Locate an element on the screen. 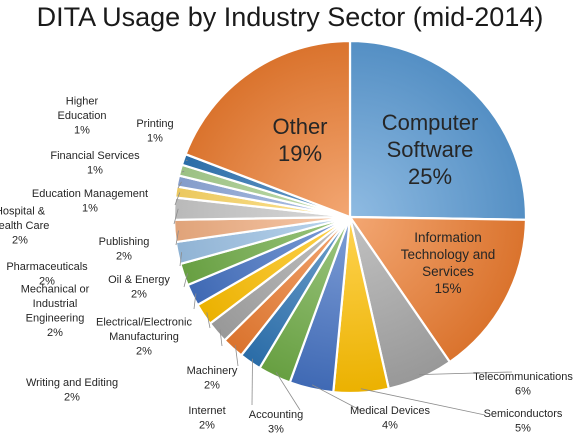 This screenshot has height=443, width=580. slice-label-financial-services: Financial Services 1% is located at coordinates (95, 163).